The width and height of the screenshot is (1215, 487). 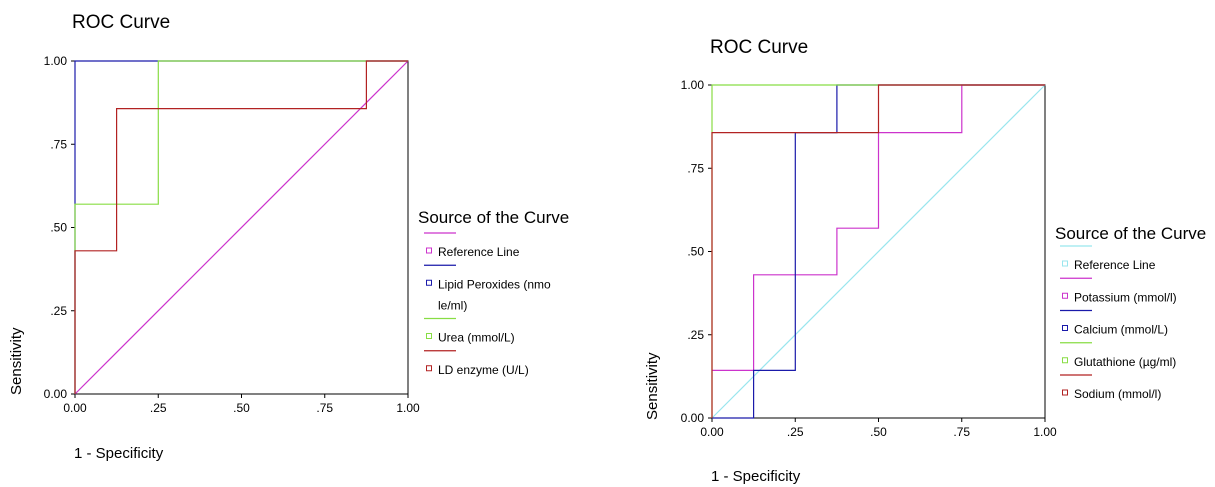 I want to click on chart1-x-tick-label: 0.00, so click(x=75, y=408).